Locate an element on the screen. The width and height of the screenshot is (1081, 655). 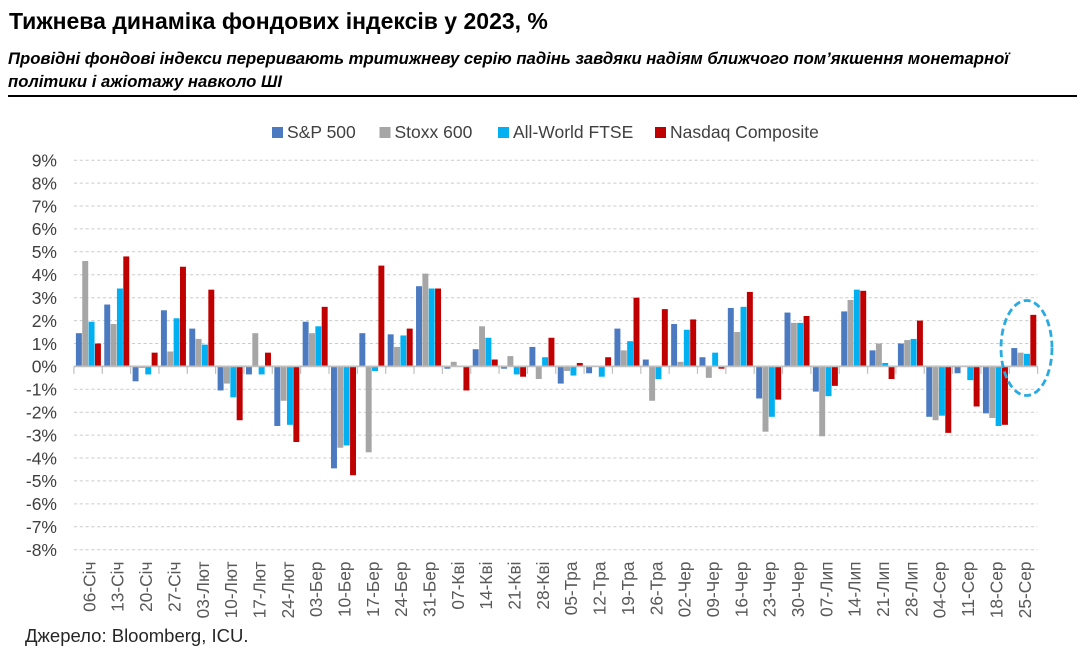
svg-text: 30-Чер is located at coordinates (798, 590).